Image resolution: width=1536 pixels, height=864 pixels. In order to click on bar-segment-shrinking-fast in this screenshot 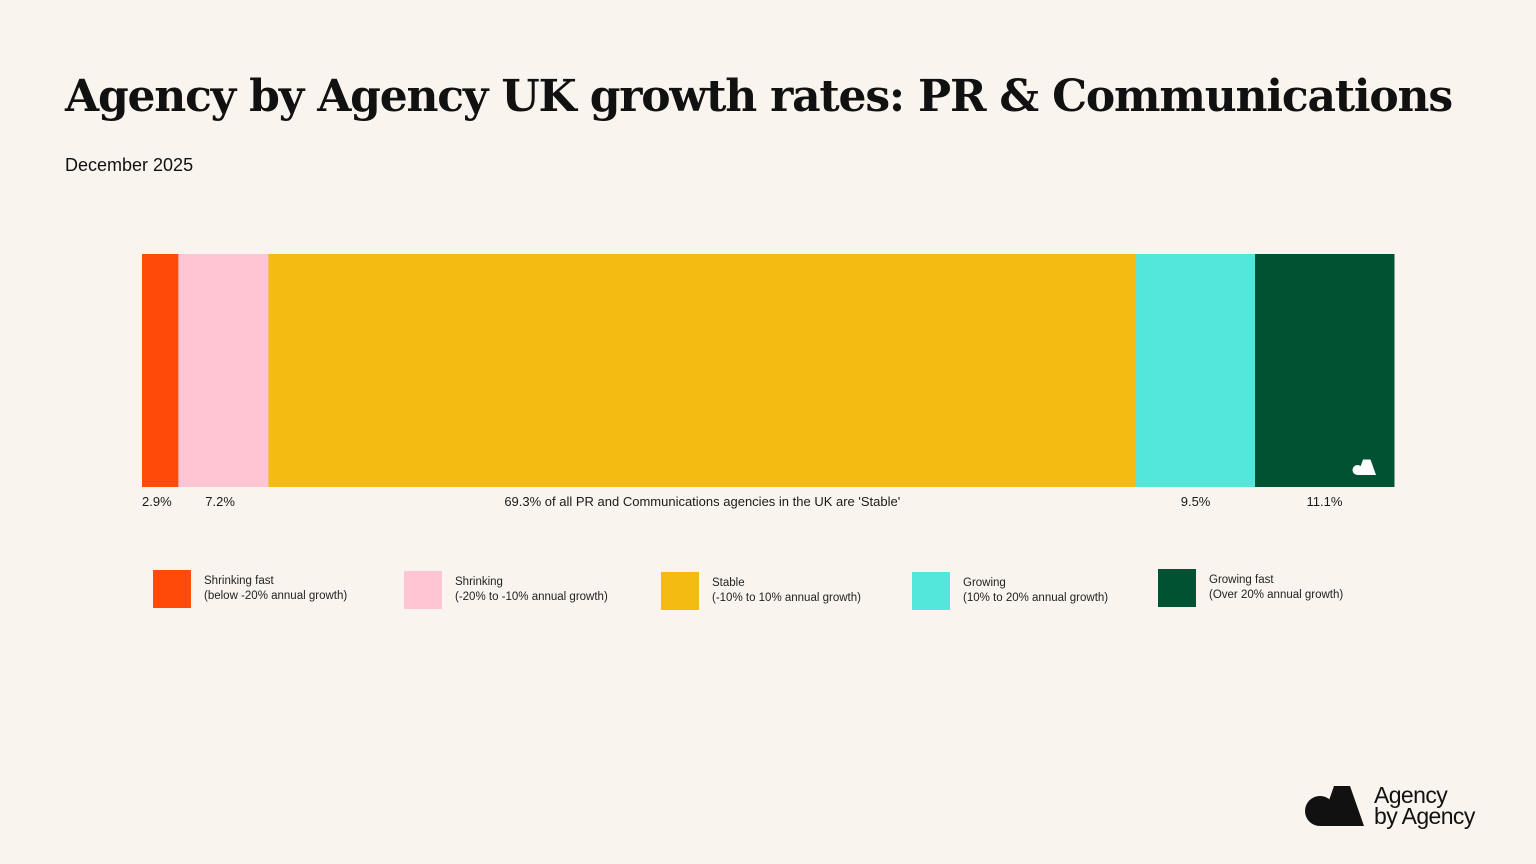, I will do `click(160, 370)`.